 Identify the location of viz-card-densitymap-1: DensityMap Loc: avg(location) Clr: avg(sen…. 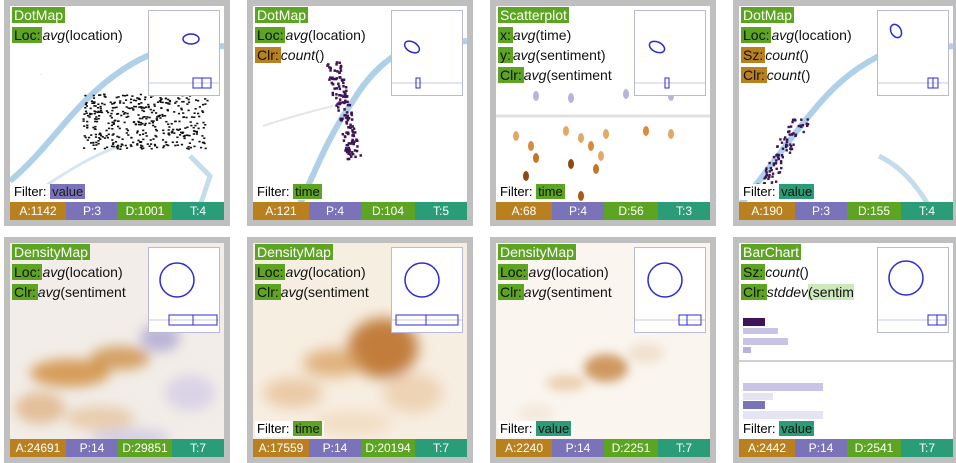
(117, 350).